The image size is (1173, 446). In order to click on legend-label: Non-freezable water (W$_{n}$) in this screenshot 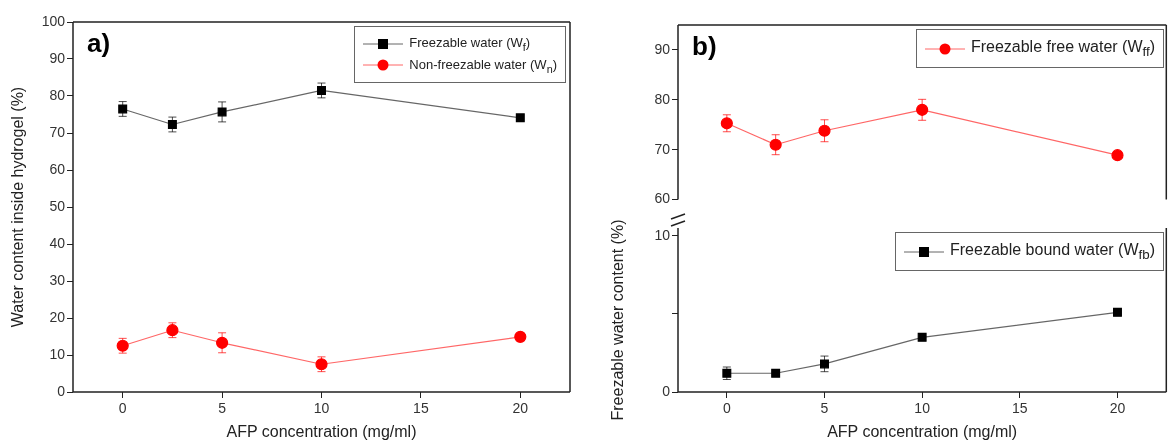, I will do `click(483, 65)`.